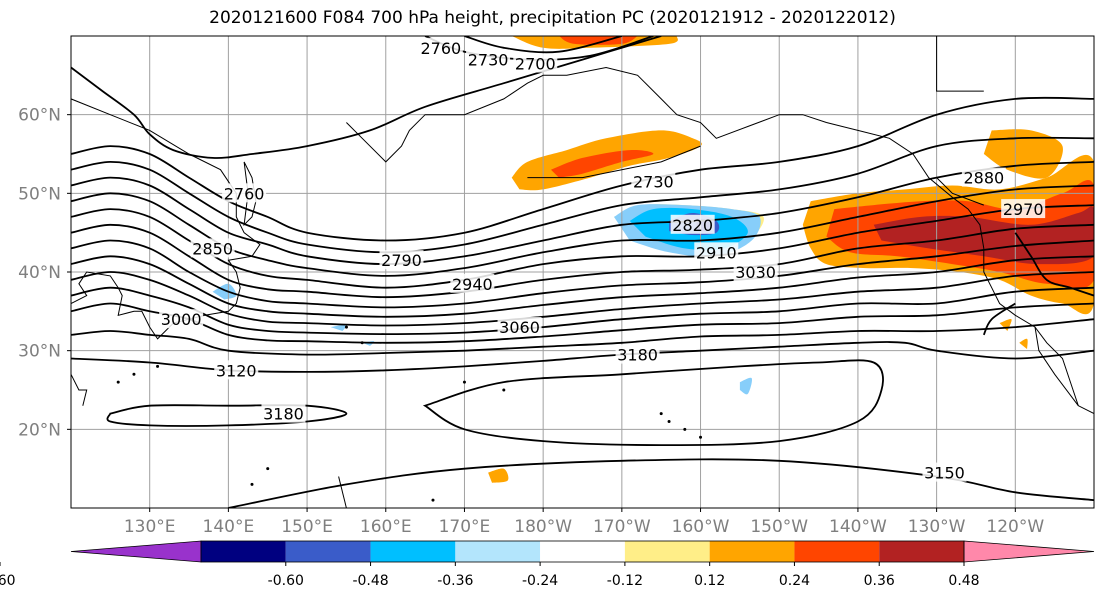  I want to click on lat-tick-label: 60°N, so click(39, 116).